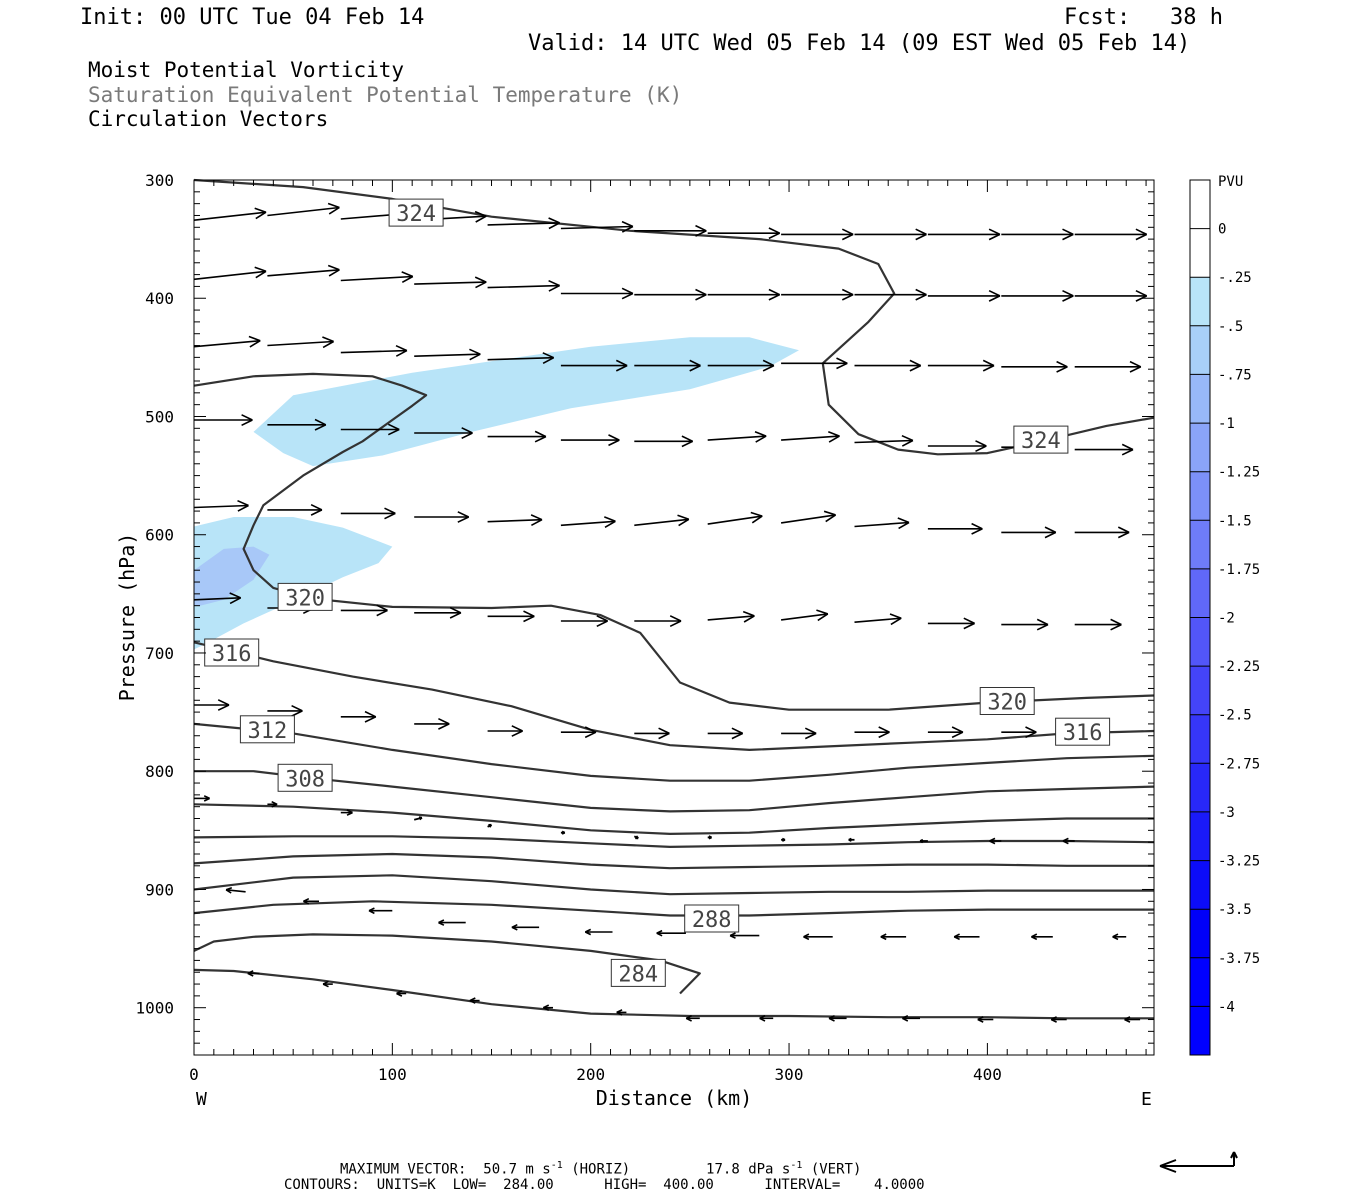  I want to click on init-time: Init: 00 UTC Tue 04 Feb 14, so click(252, 17).